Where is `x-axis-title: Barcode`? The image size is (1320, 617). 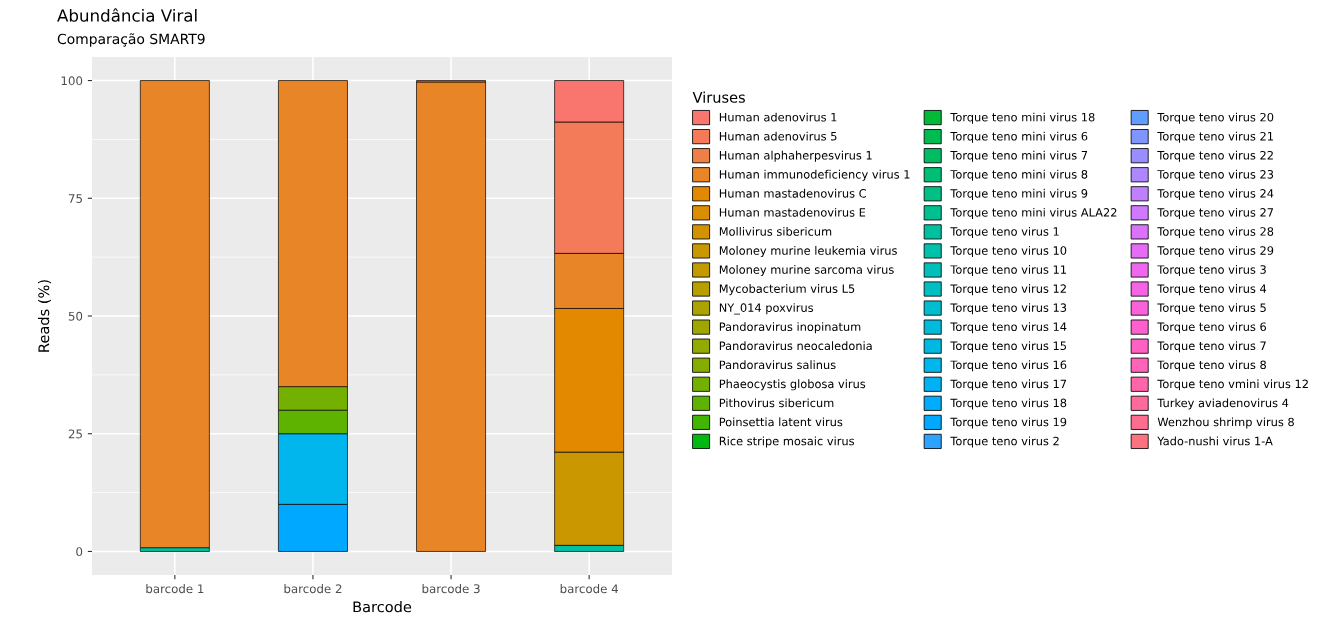 x-axis-title: Barcode is located at coordinates (382, 607).